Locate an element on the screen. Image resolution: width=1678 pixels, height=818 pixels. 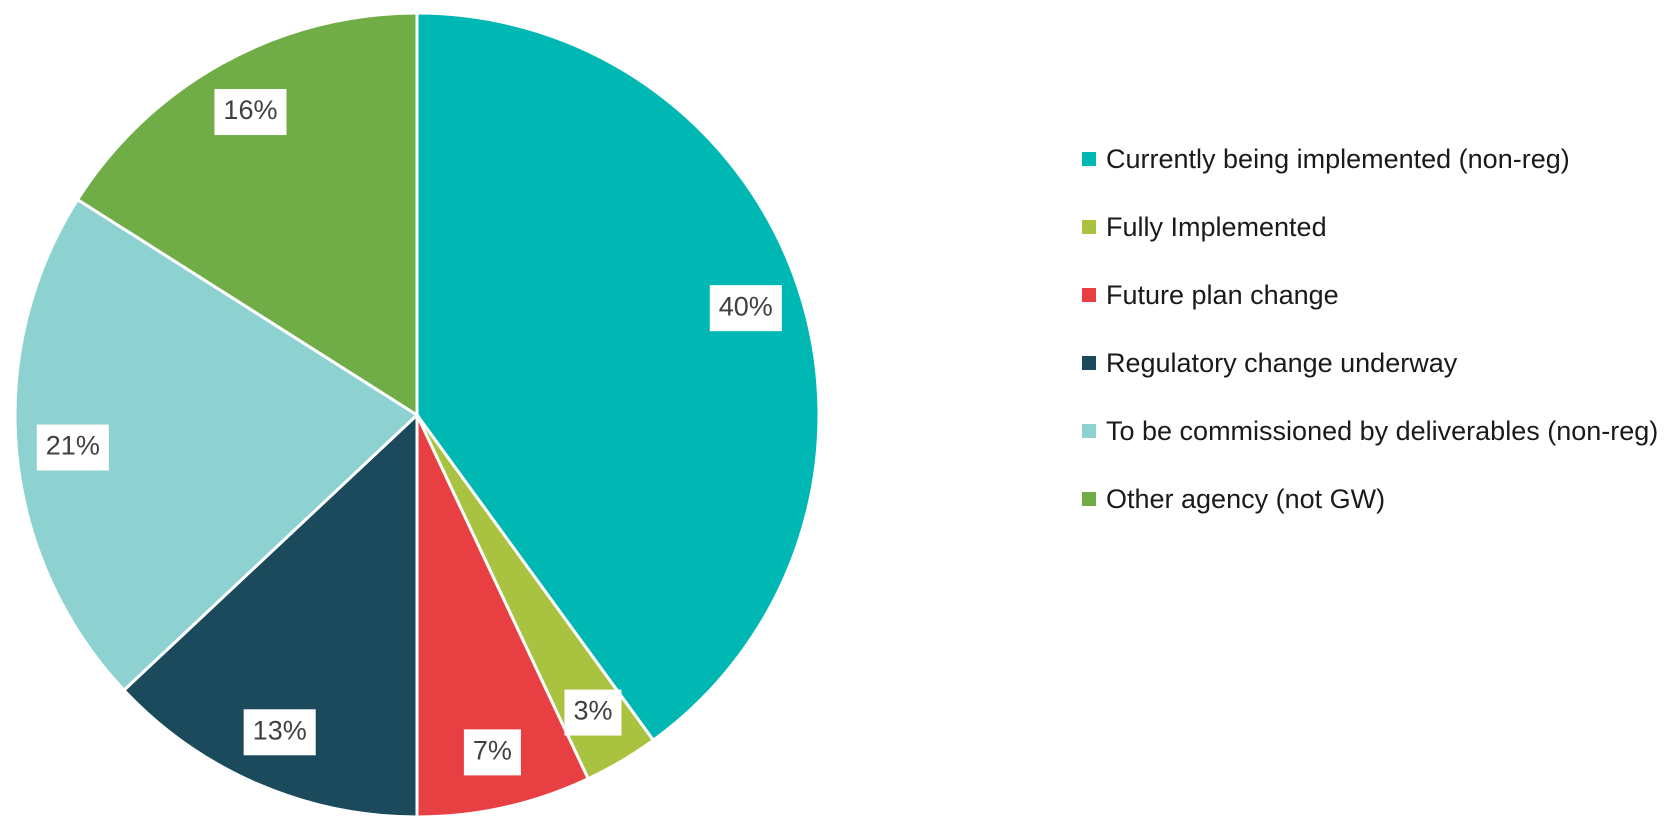
data-label-text: 16% is located at coordinates (250, 110).